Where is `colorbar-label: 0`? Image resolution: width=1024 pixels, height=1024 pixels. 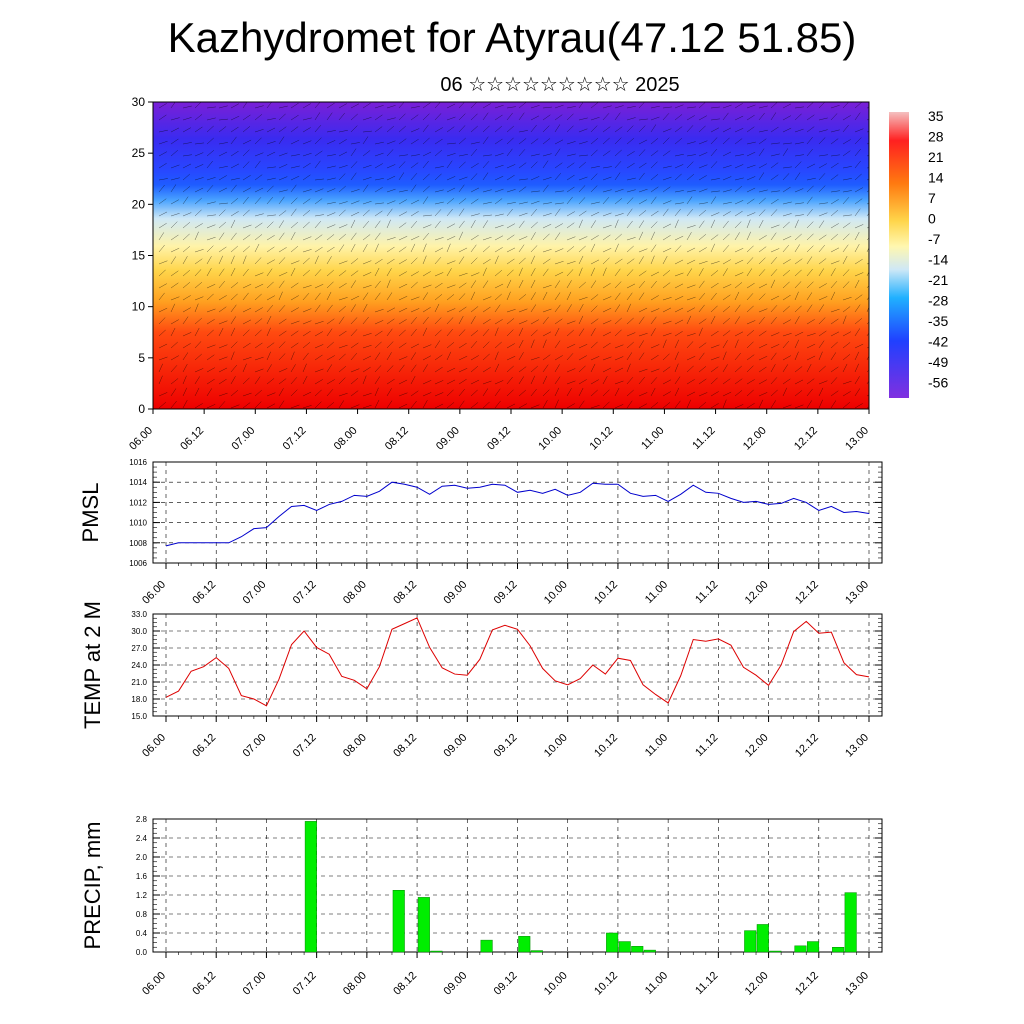 colorbar-label: 0 is located at coordinates (932, 219).